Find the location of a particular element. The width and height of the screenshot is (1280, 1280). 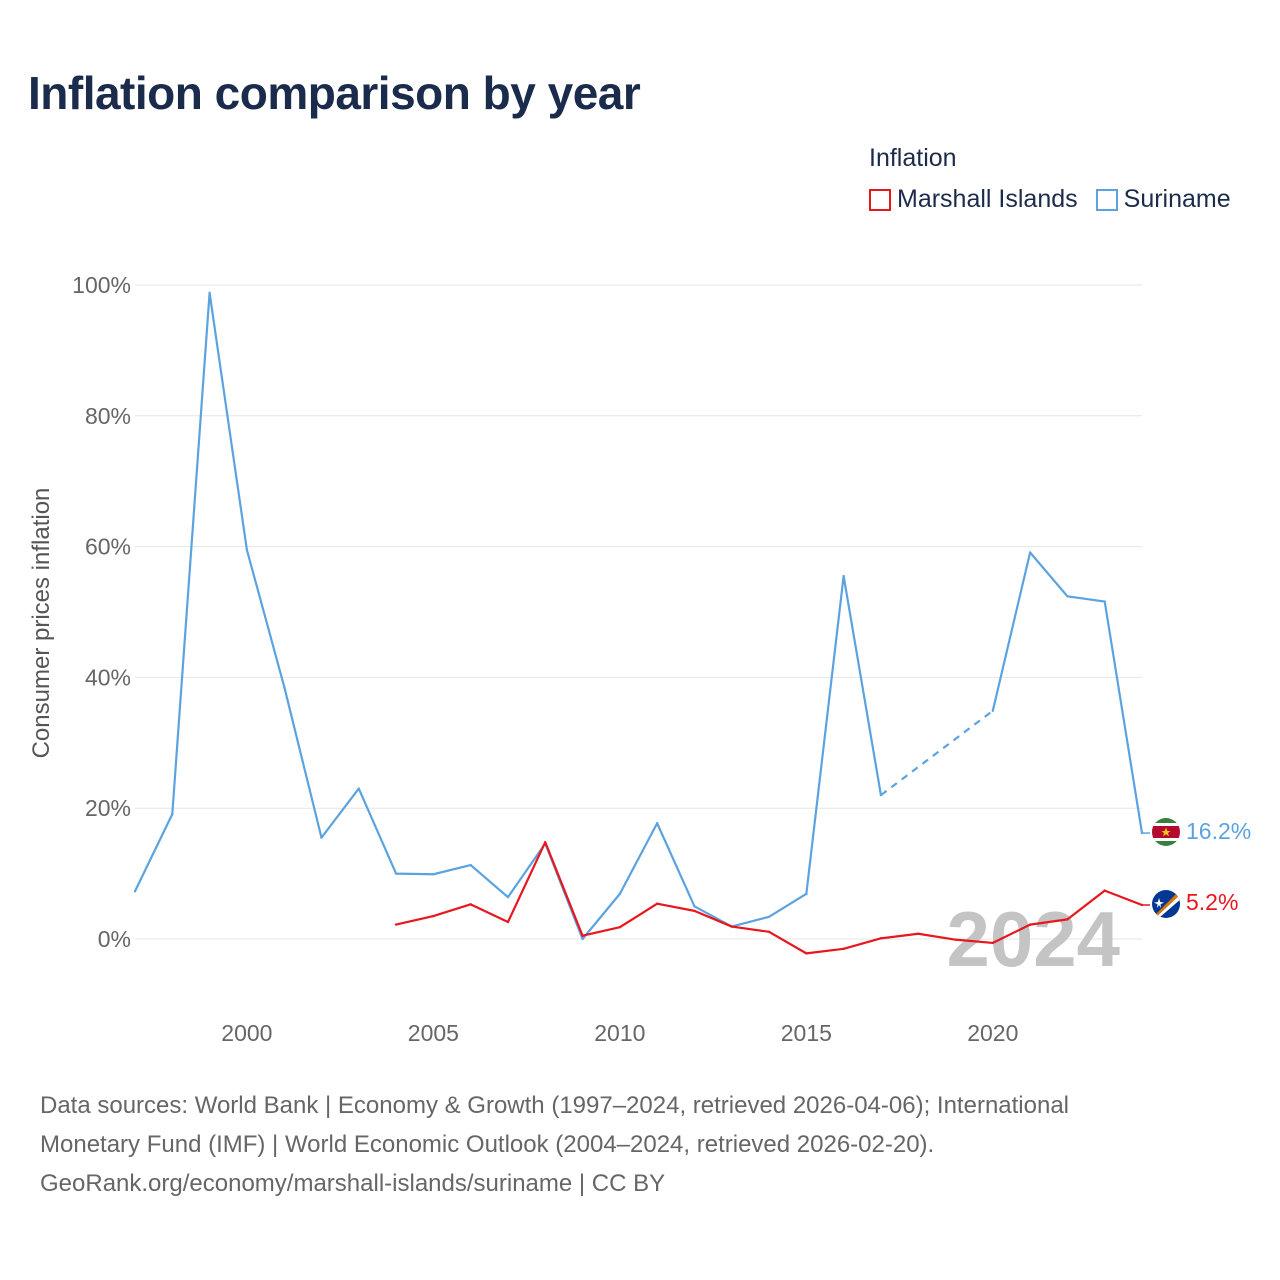

marshall-islands-point-2020 is located at coordinates (993, 943).